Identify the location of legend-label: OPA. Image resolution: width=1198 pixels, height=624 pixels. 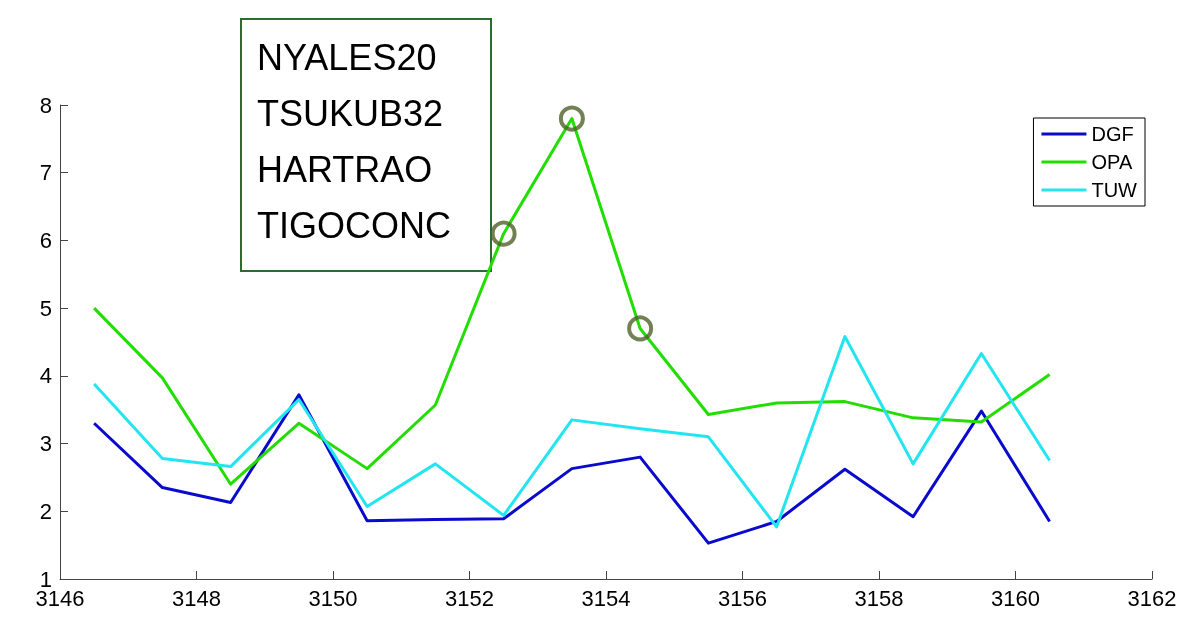
(1112, 162).